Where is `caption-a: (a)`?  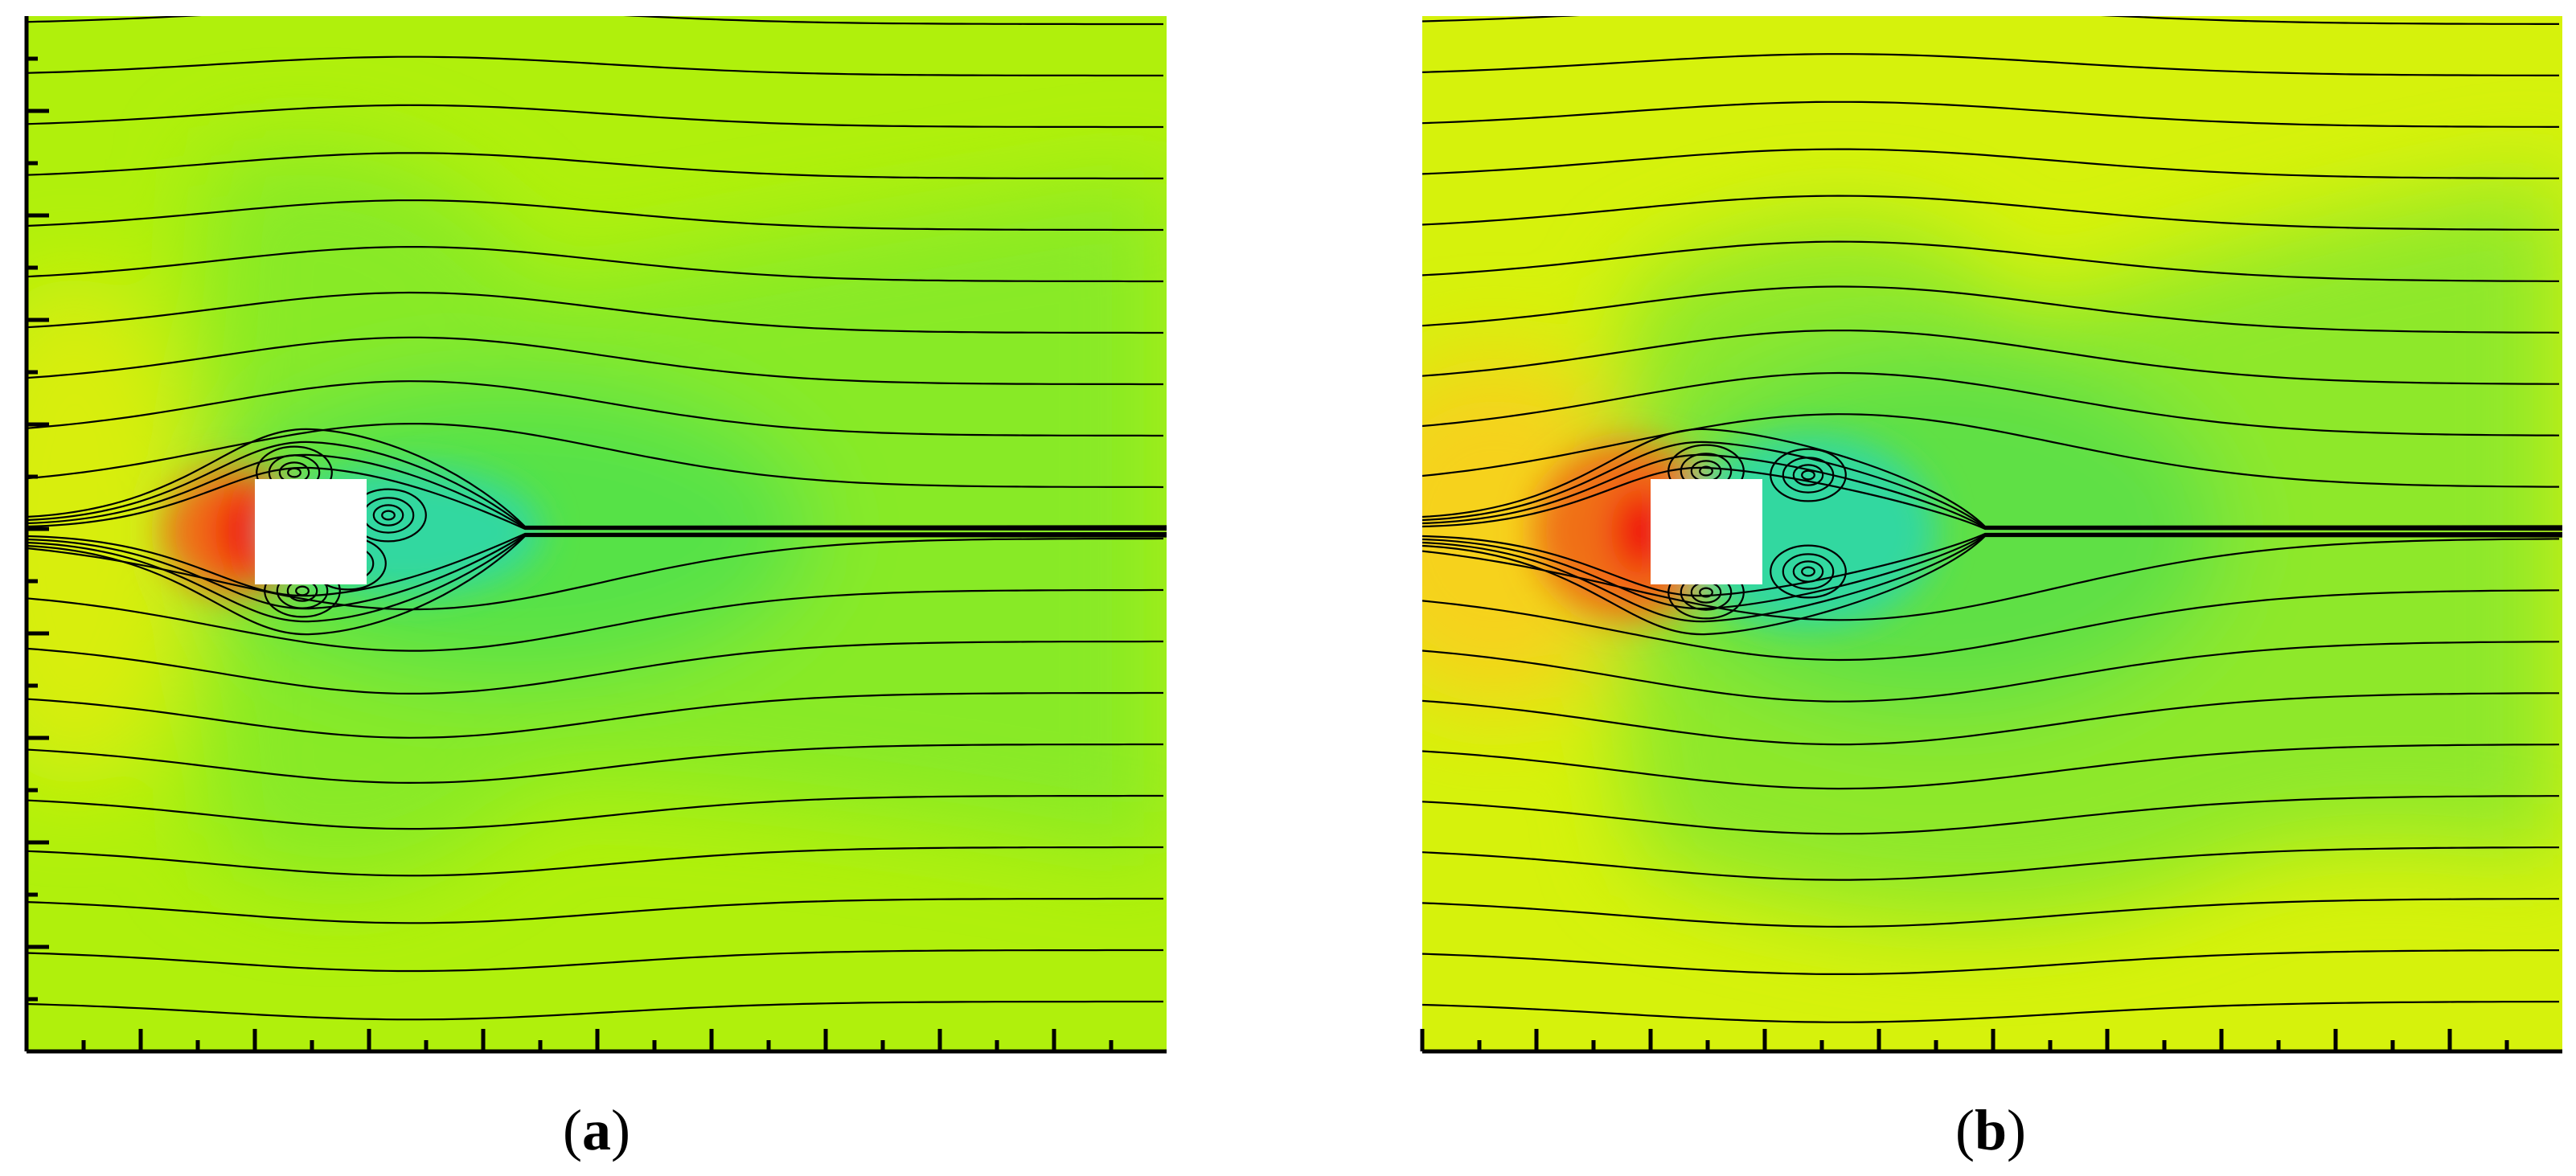 caption-a: (a) is located at coordinates (596, 1130).